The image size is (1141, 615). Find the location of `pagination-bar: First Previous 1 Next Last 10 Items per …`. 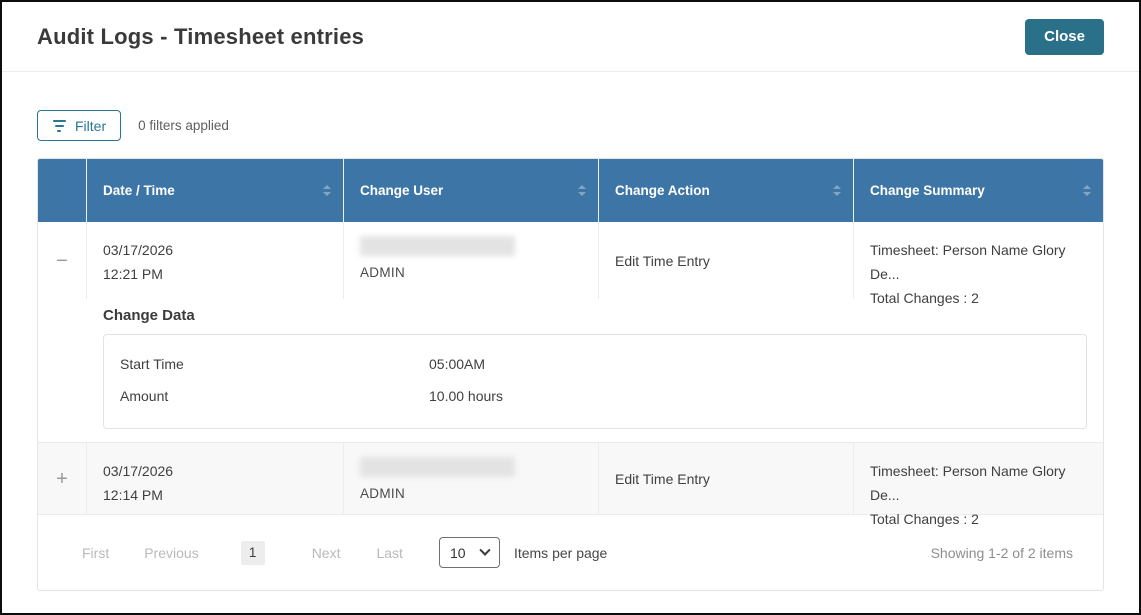

pagination-bar: First Previous 1 Next Last 10 Items per … is located at coordinates (570, 552).